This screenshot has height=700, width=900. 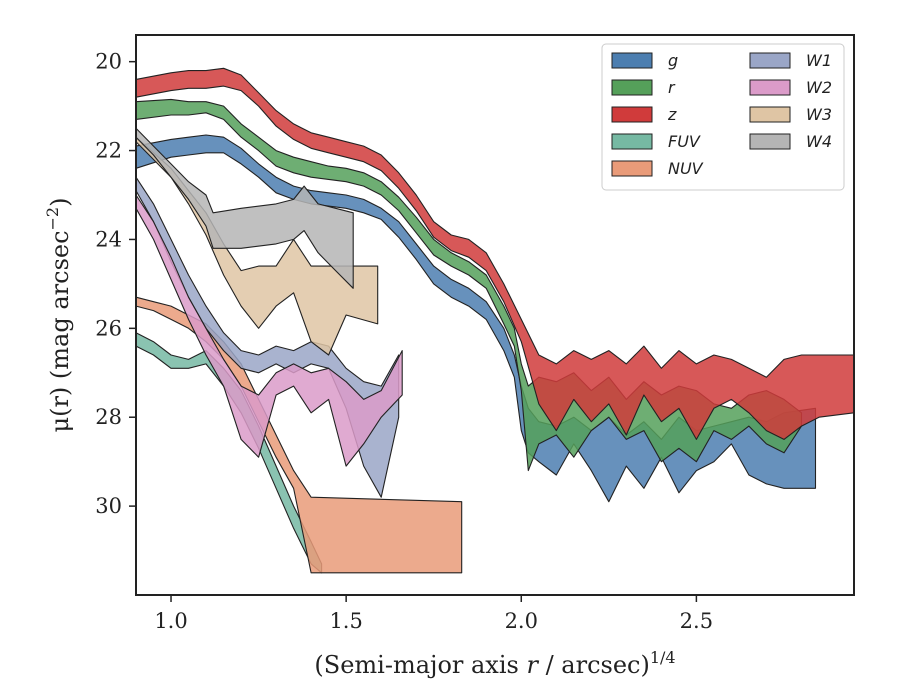 I want to click on series-area-w2, so click(x=269, y=330).